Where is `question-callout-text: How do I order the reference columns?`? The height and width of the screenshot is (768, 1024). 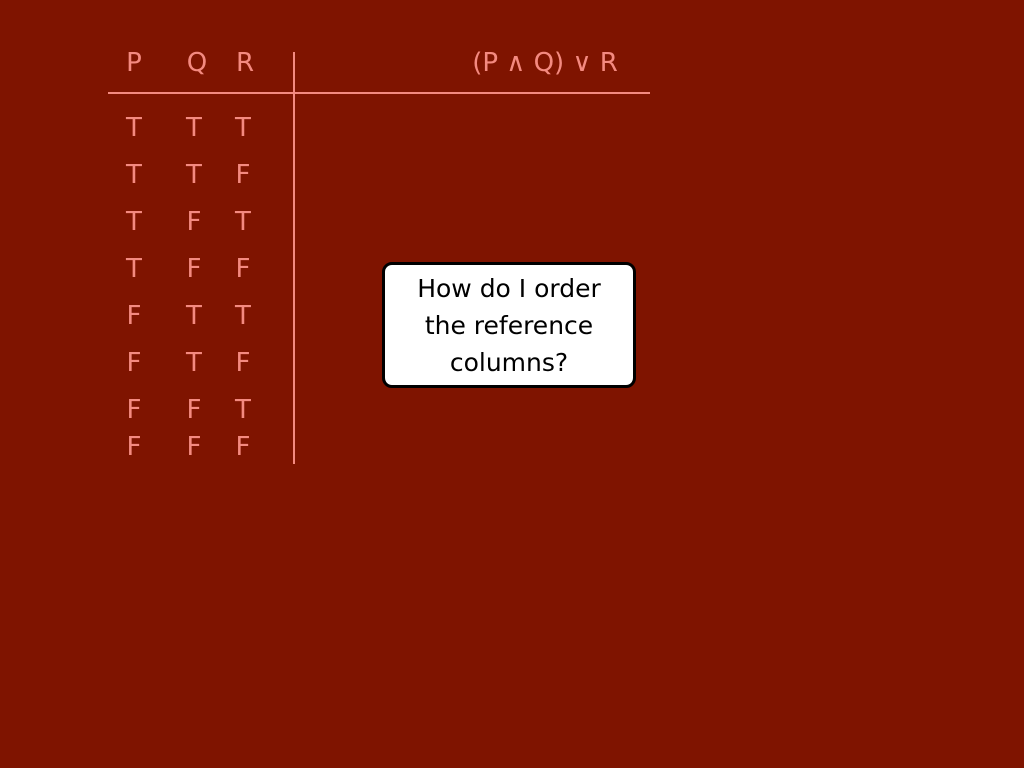 question-callout-text: How do I order the reference columns? is located at coordinates (509, 325).